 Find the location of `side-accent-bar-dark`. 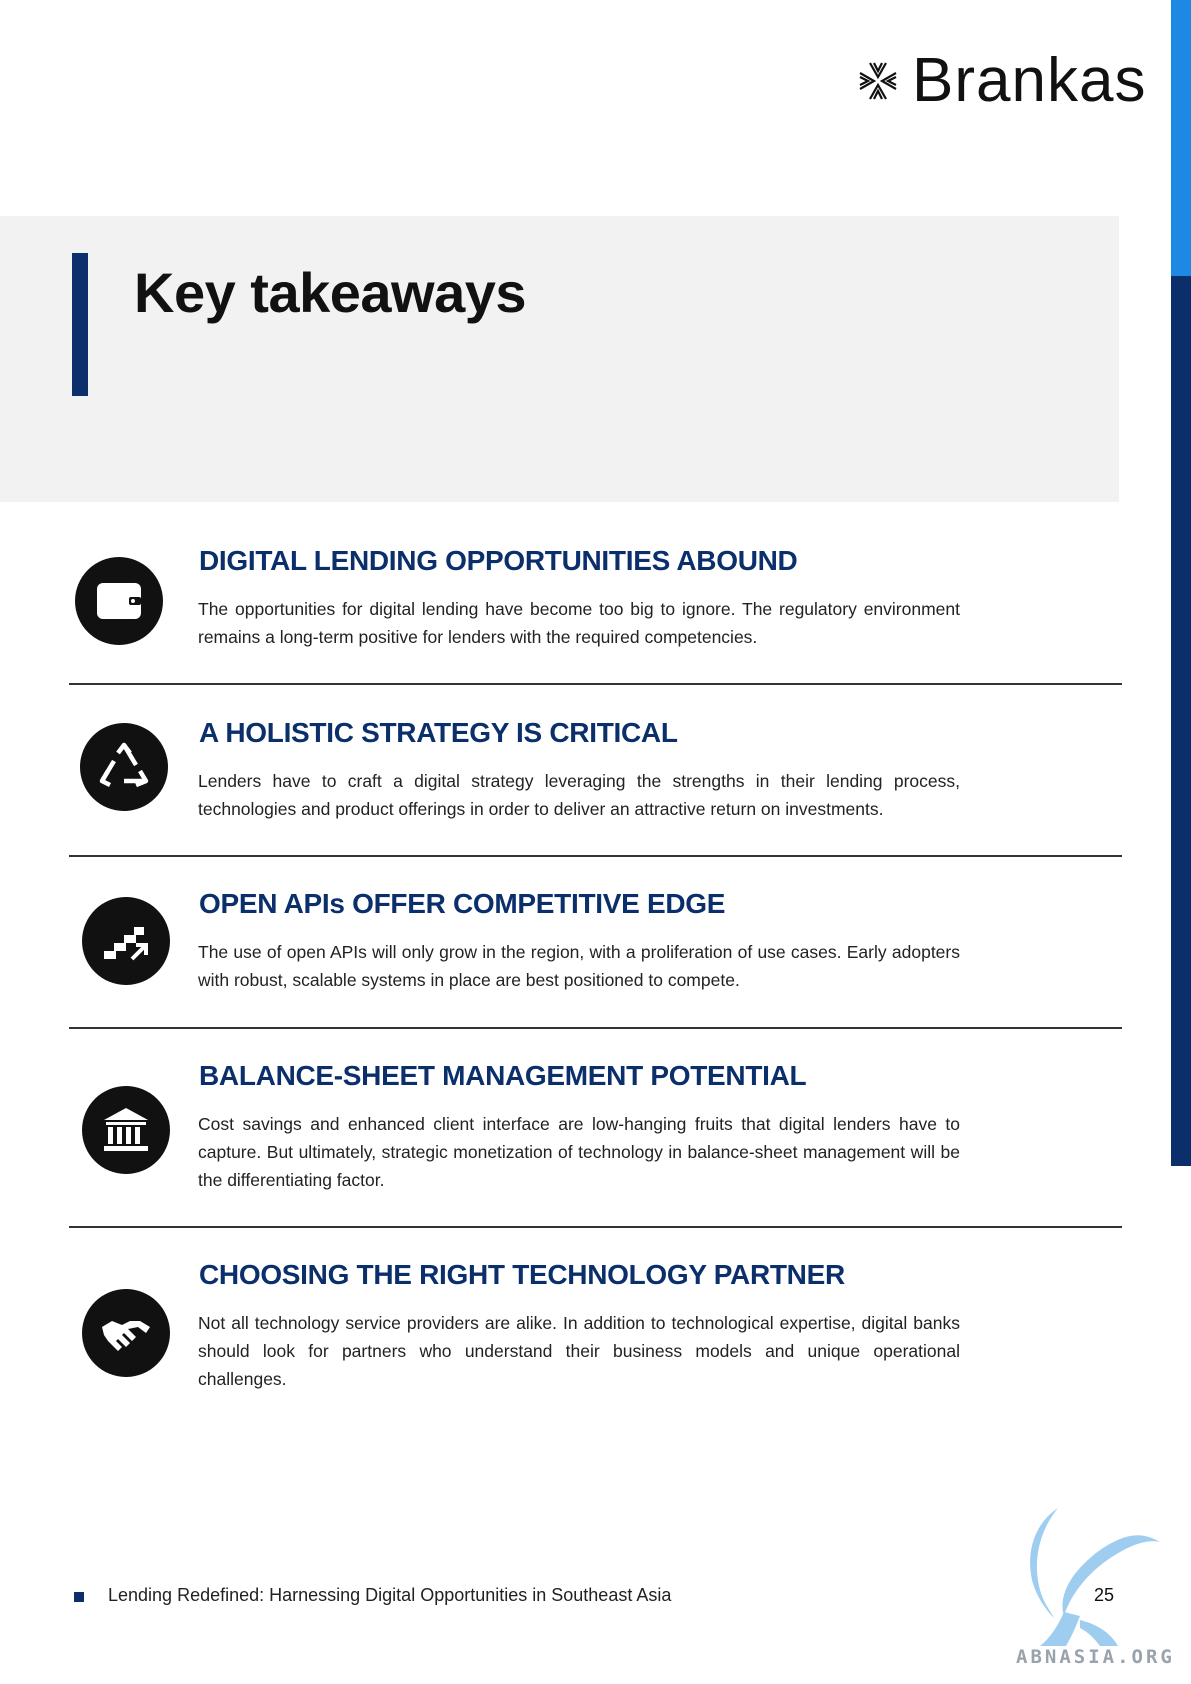

side-accent-bar-dark is located at coordinates (1181, 721).